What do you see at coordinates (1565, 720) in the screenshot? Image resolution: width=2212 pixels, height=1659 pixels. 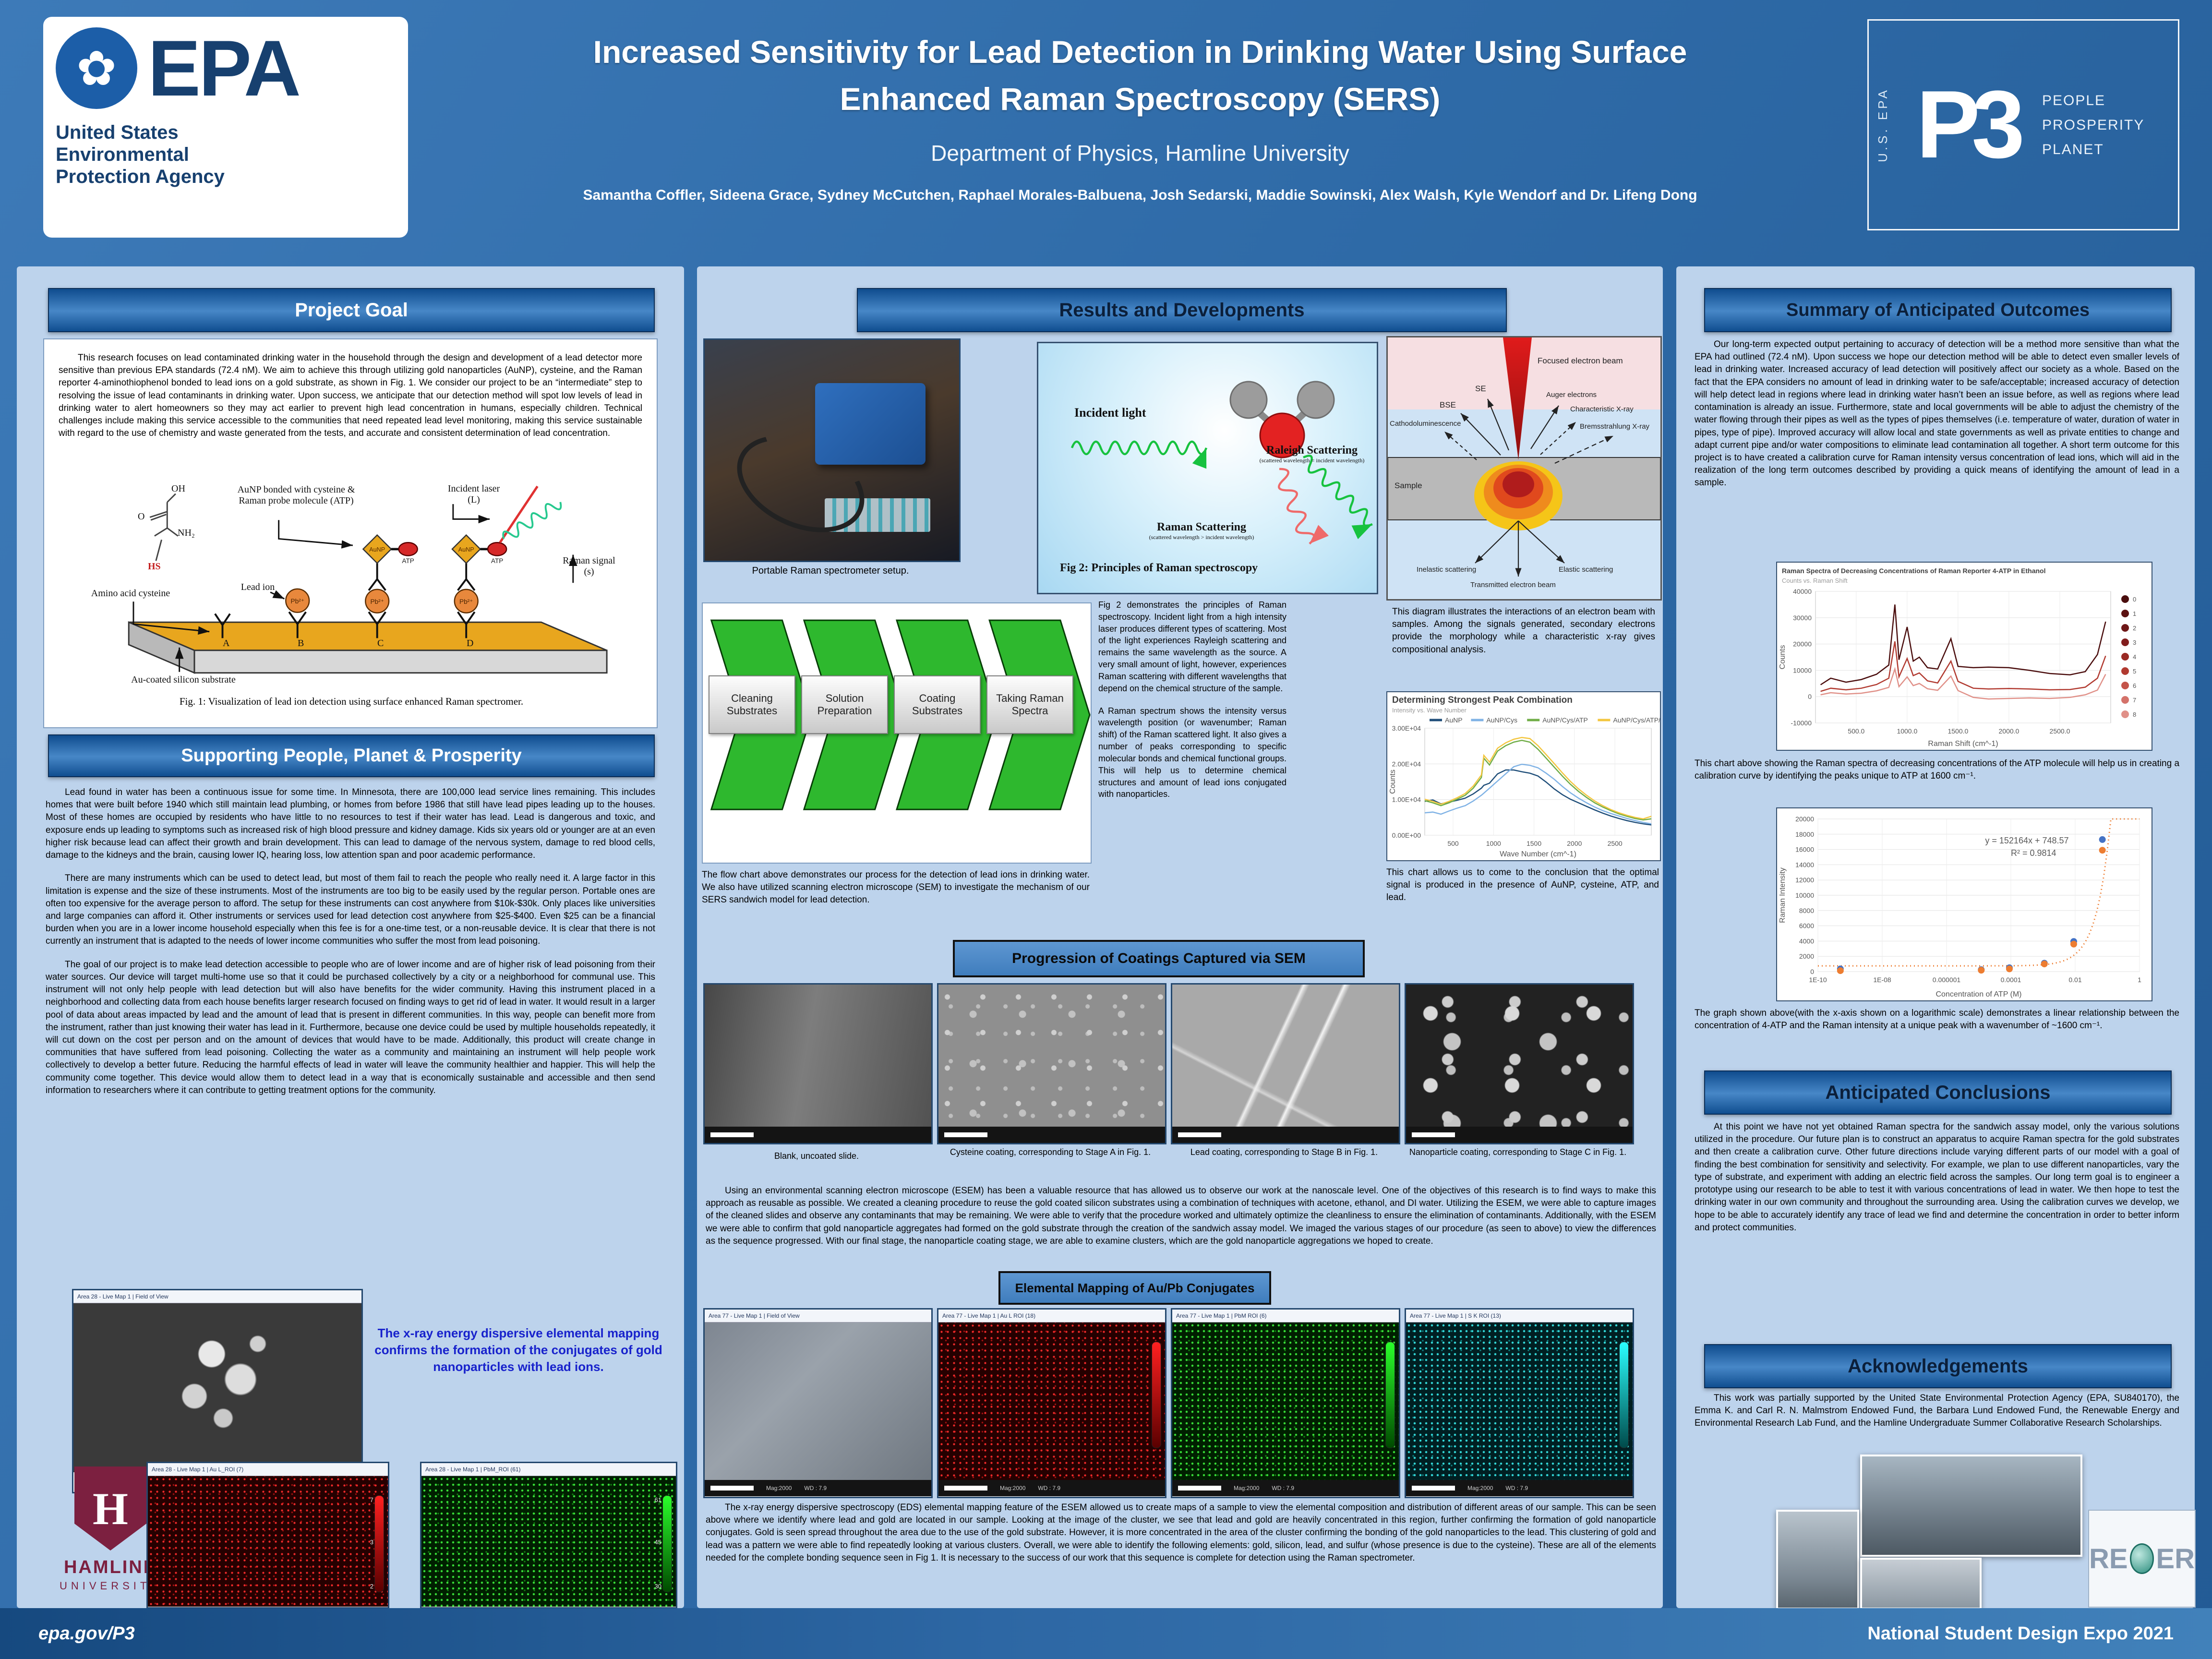 I see `svg-text: AuNP/Cys/ATP` at bounding box center [1565, 720].